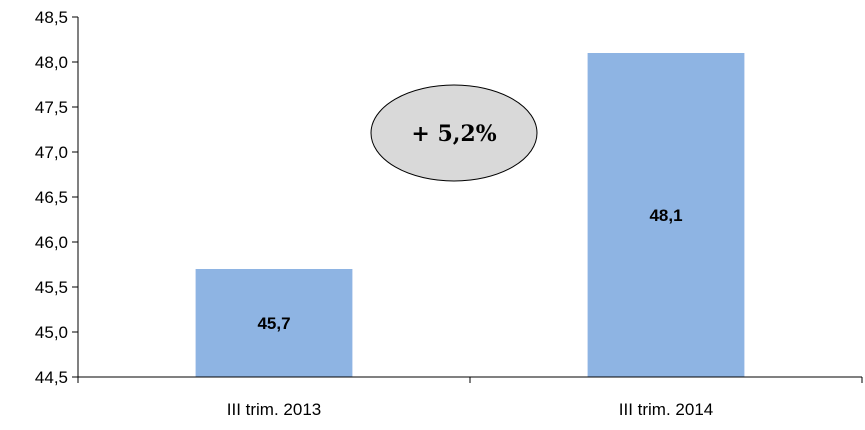 The width and height of the screenshot is (865, 430). I want to click on bar-data-label-2: 48,1, so click(665, 215).